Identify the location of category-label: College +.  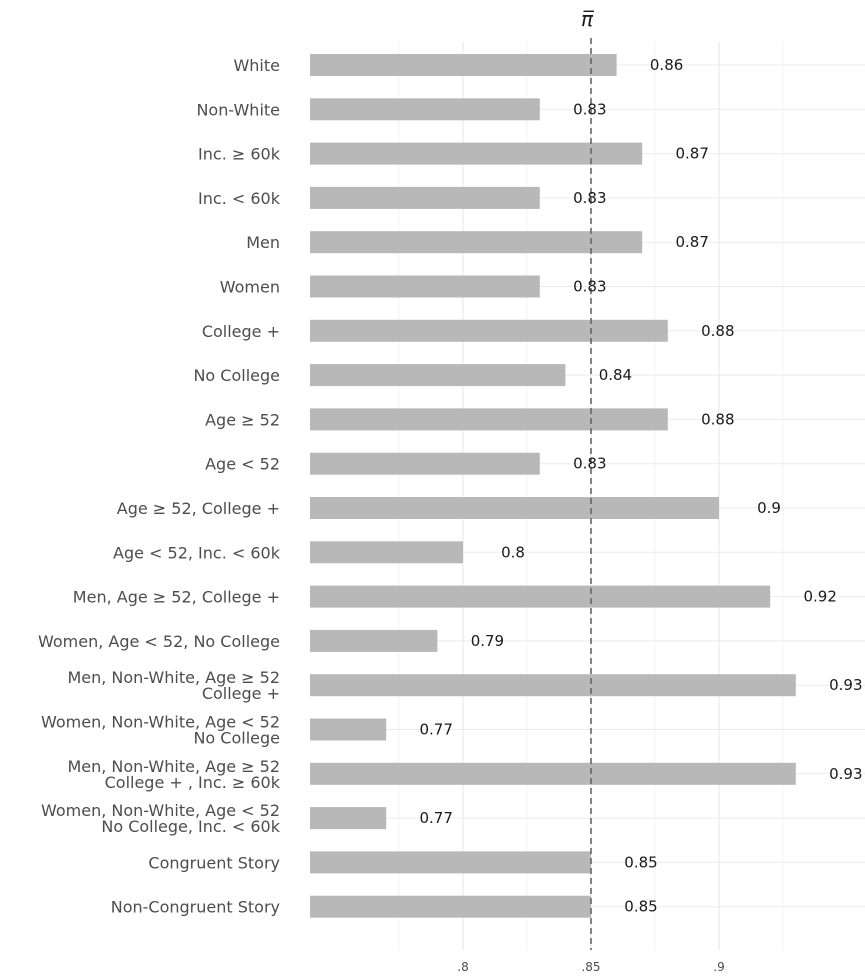
(241, 331).